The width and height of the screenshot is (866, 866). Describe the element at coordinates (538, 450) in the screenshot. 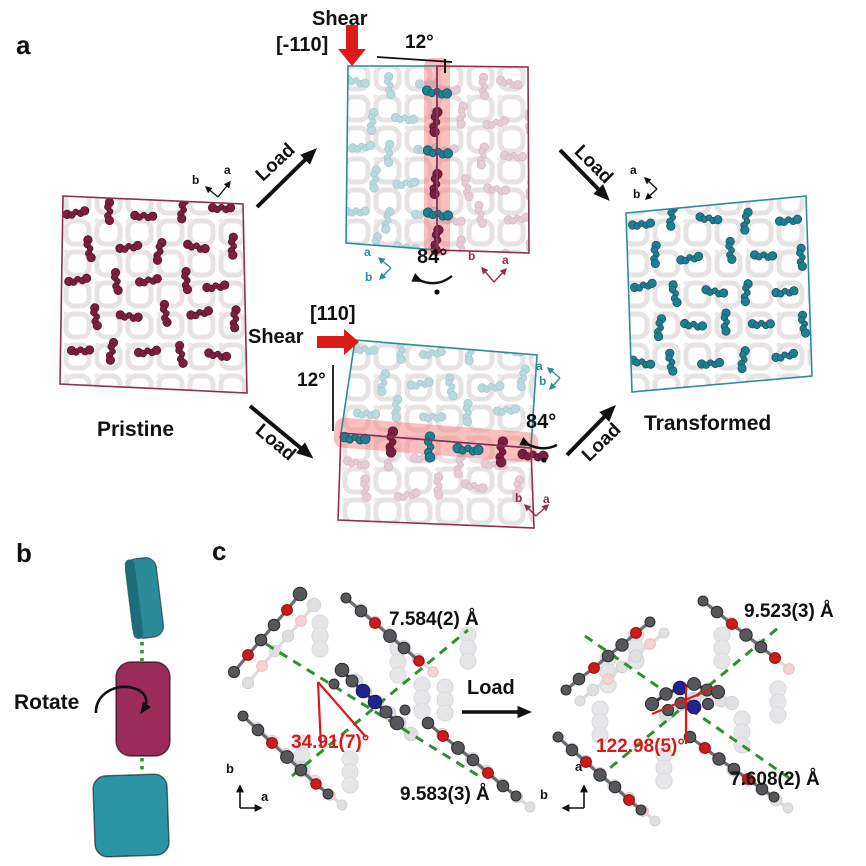

I see `rotation-arc-bottom` at that location.